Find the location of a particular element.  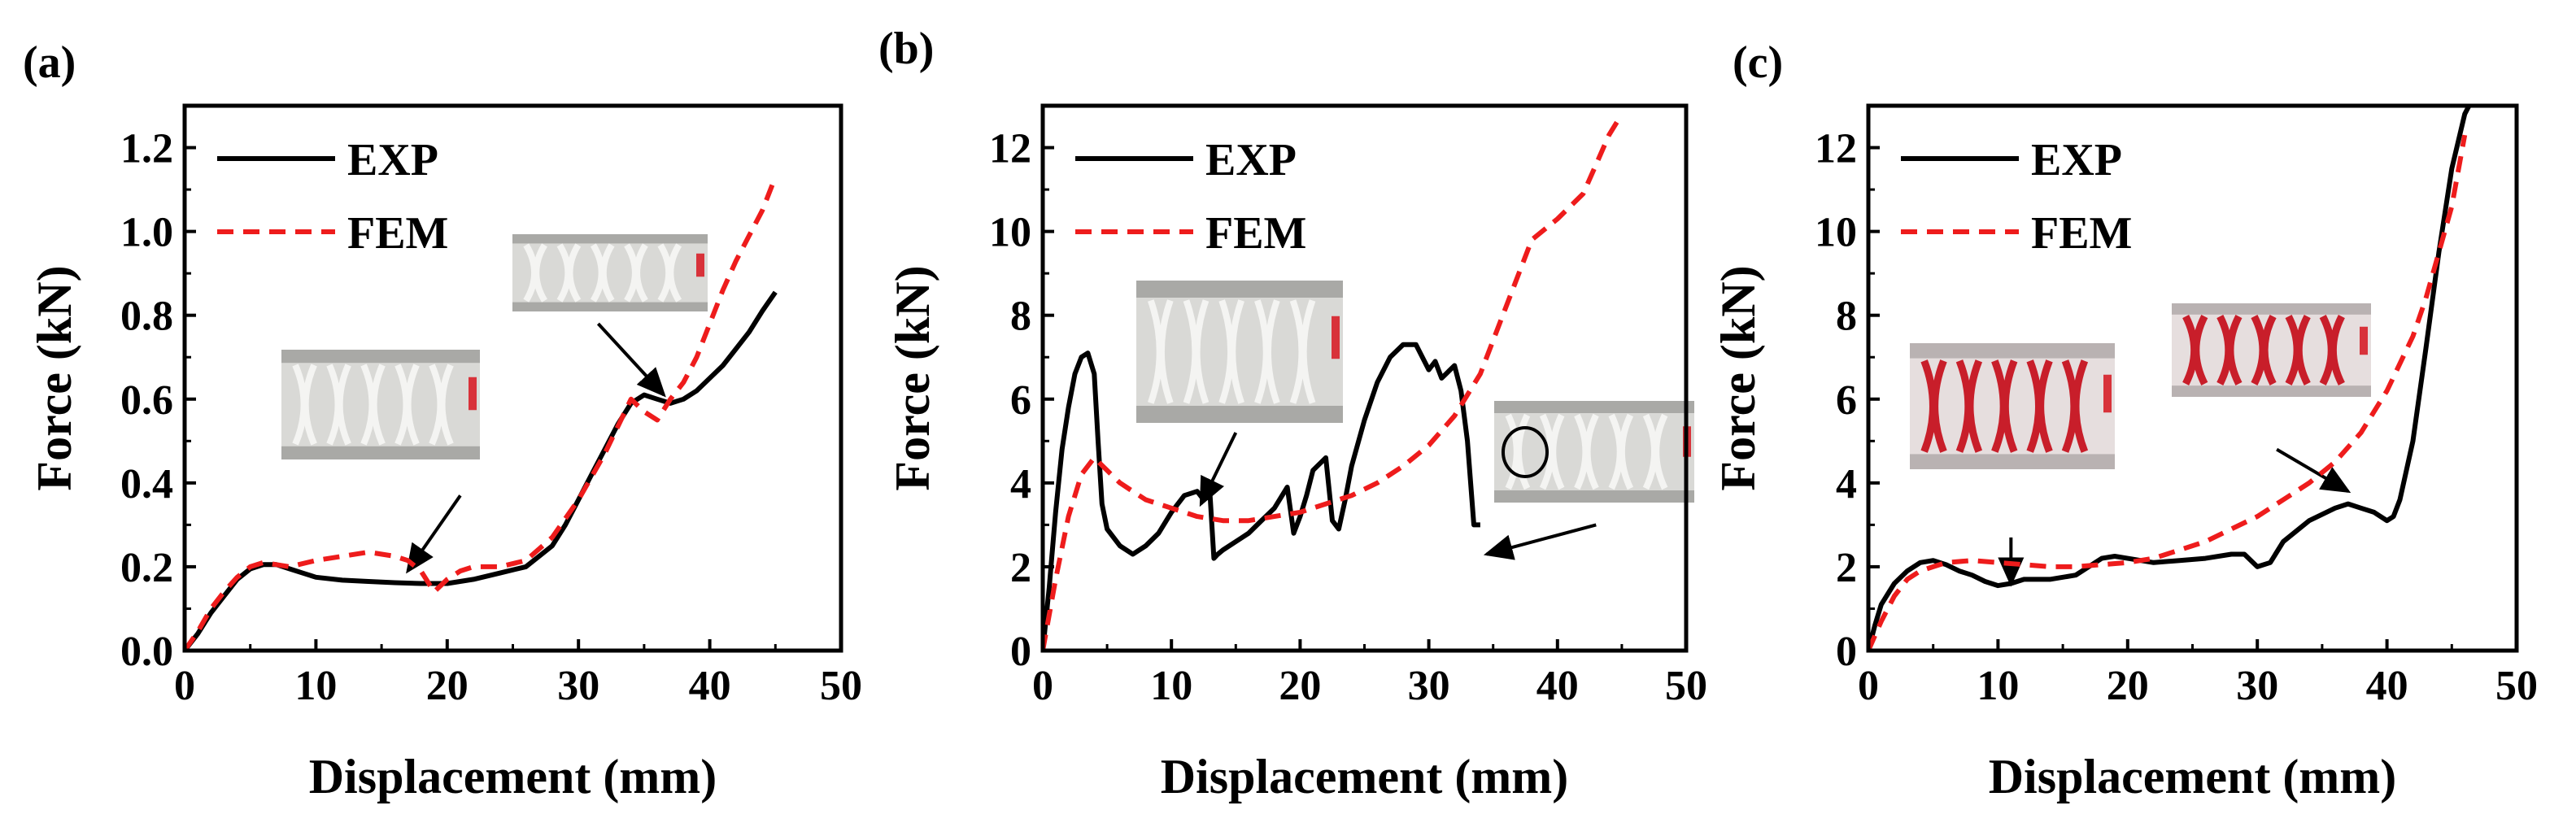

panel-label: (b) is located at coordinates (906, 49).